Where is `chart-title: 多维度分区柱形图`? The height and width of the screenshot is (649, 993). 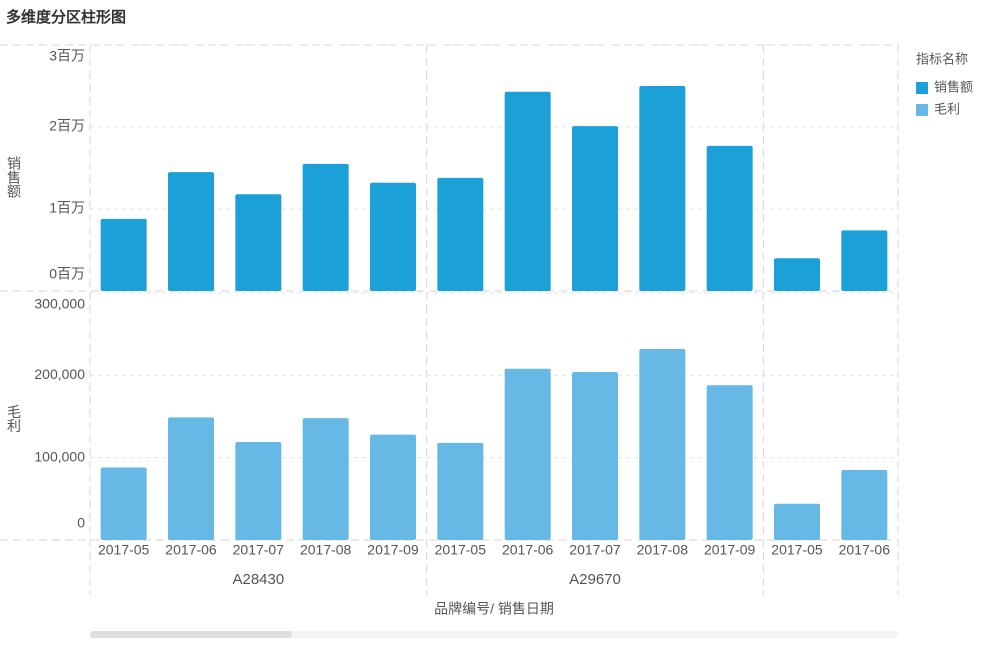
chart-title: 多维度分区柱形图 is located at coordinates (66, 17).